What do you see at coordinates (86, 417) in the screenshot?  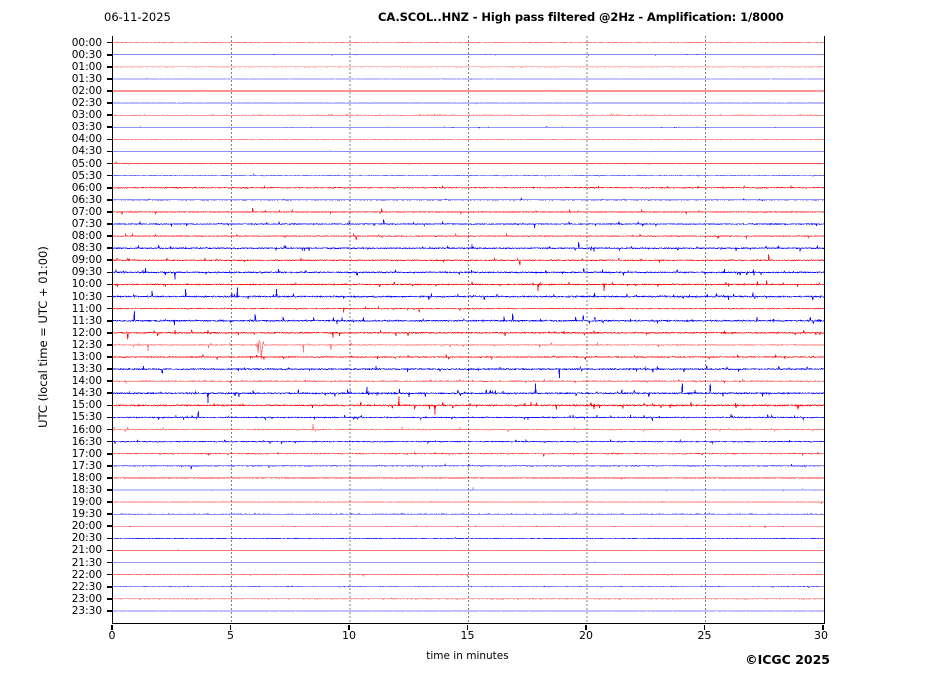 I see `y-tick-label: 15:30` at bounding box center [86, 417].